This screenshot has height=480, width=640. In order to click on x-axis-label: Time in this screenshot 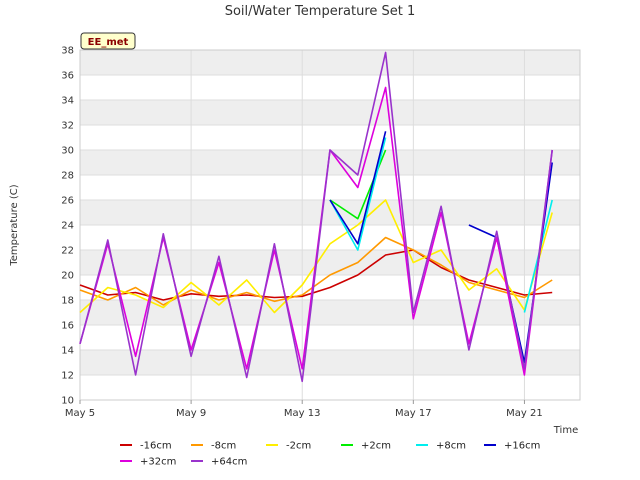, I will do `click(565, 430)`.